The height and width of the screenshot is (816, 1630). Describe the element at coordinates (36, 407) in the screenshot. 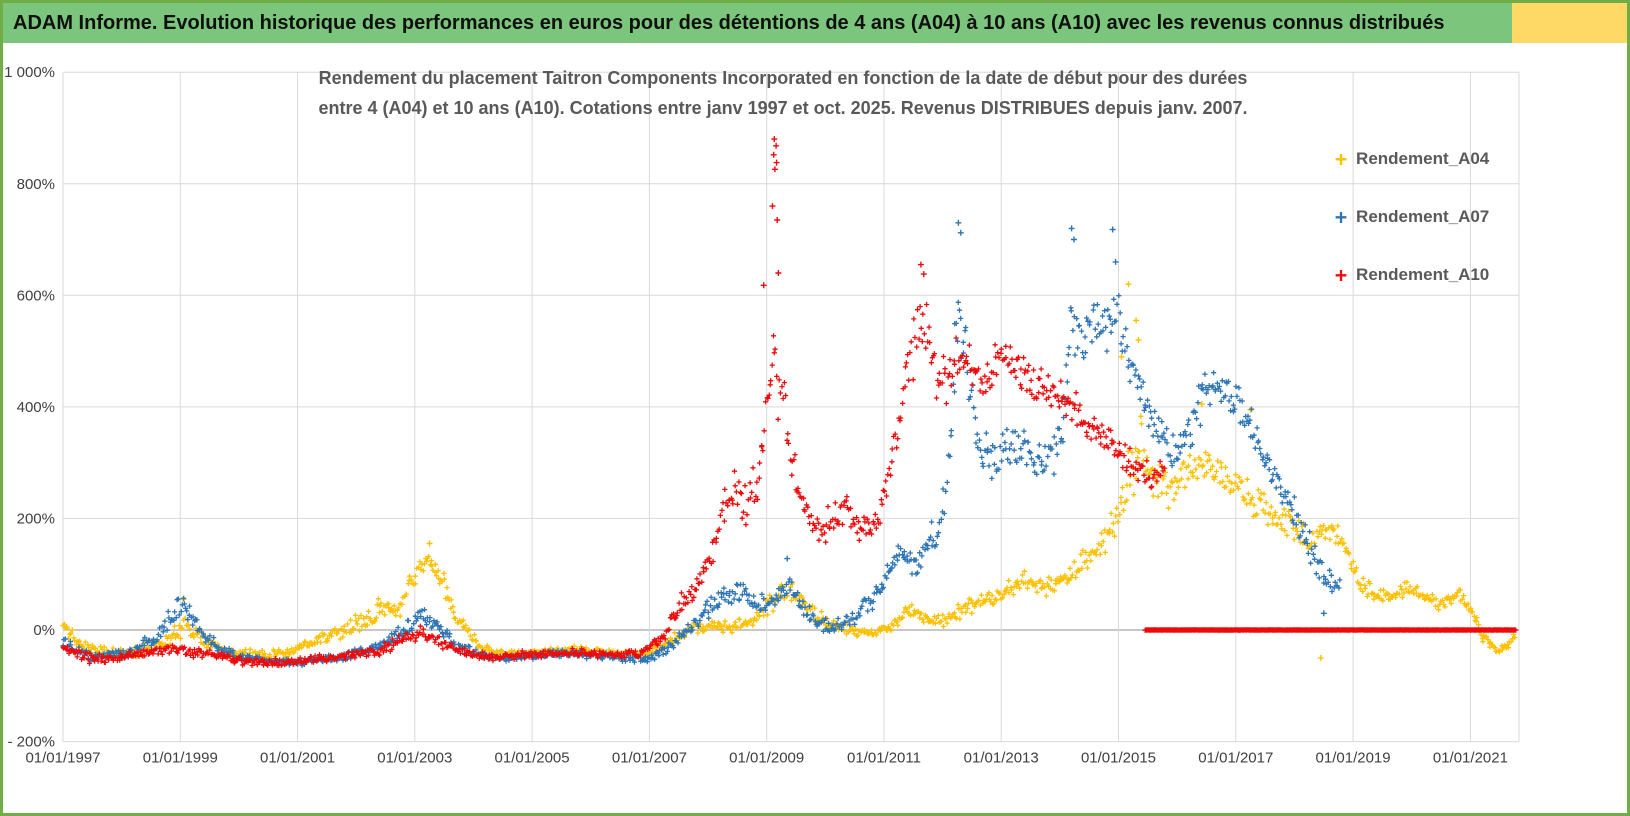

I see `y-tick-label: 400%` at that location.